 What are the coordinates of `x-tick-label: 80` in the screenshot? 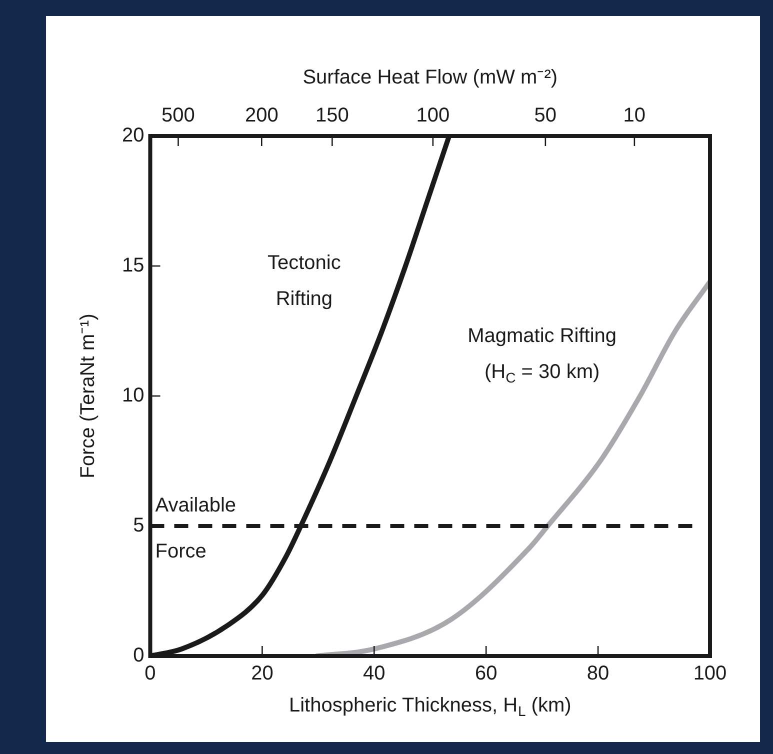 It's located at (598, 673).